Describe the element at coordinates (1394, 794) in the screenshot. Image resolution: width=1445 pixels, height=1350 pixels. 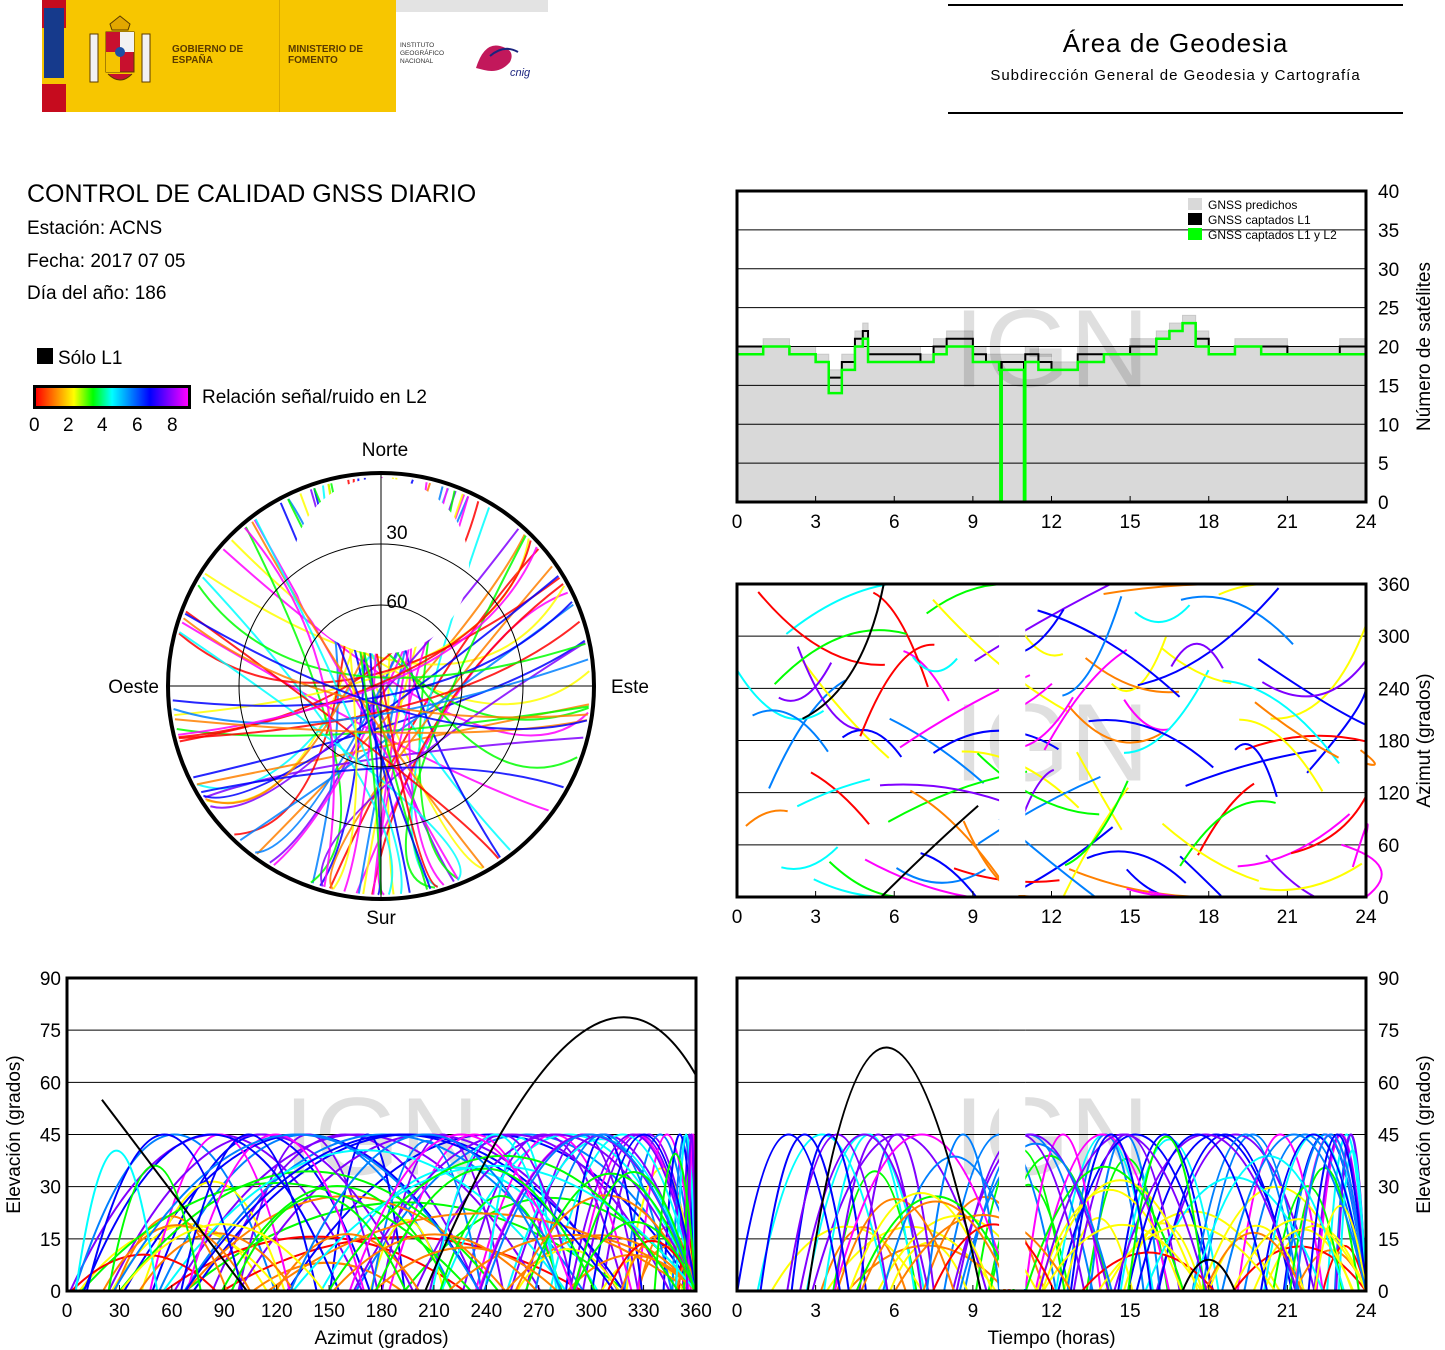
I see `y-tick-label: 120` at that location.